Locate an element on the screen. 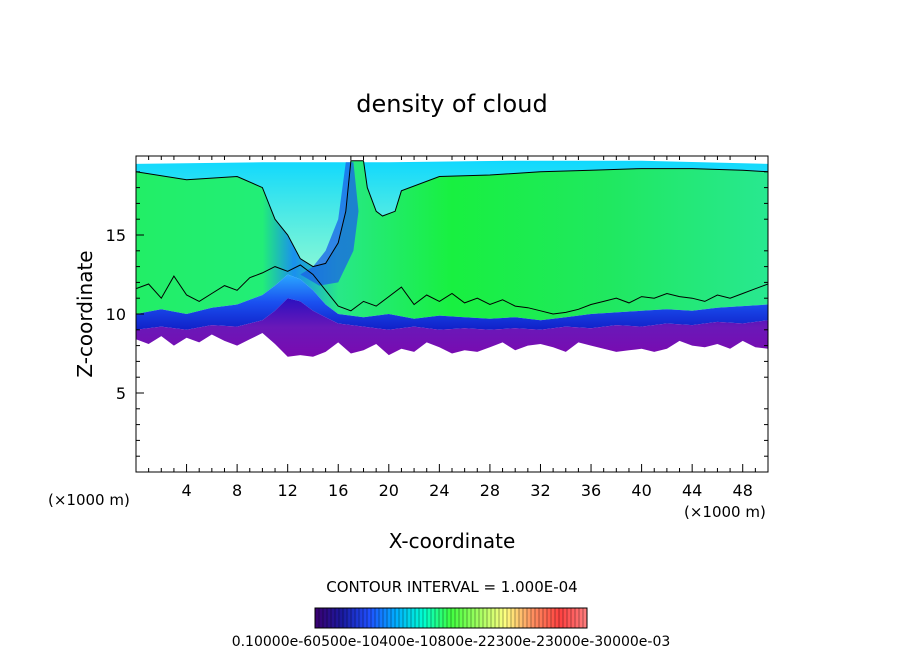 The width and height of the screenshot is (904, 654). cloud-base-violet-layer is located at coordinates (452, 327).